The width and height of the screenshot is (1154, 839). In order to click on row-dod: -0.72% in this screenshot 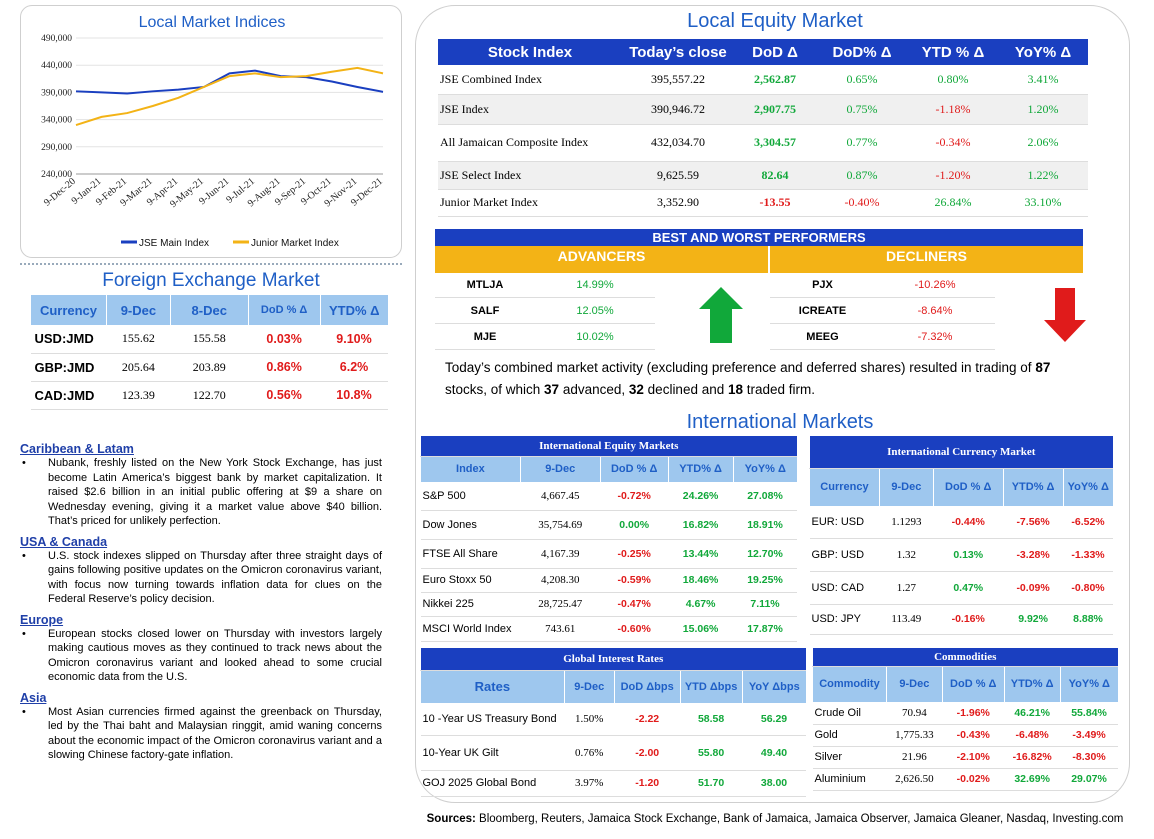, I will do `click(634, 496)`.